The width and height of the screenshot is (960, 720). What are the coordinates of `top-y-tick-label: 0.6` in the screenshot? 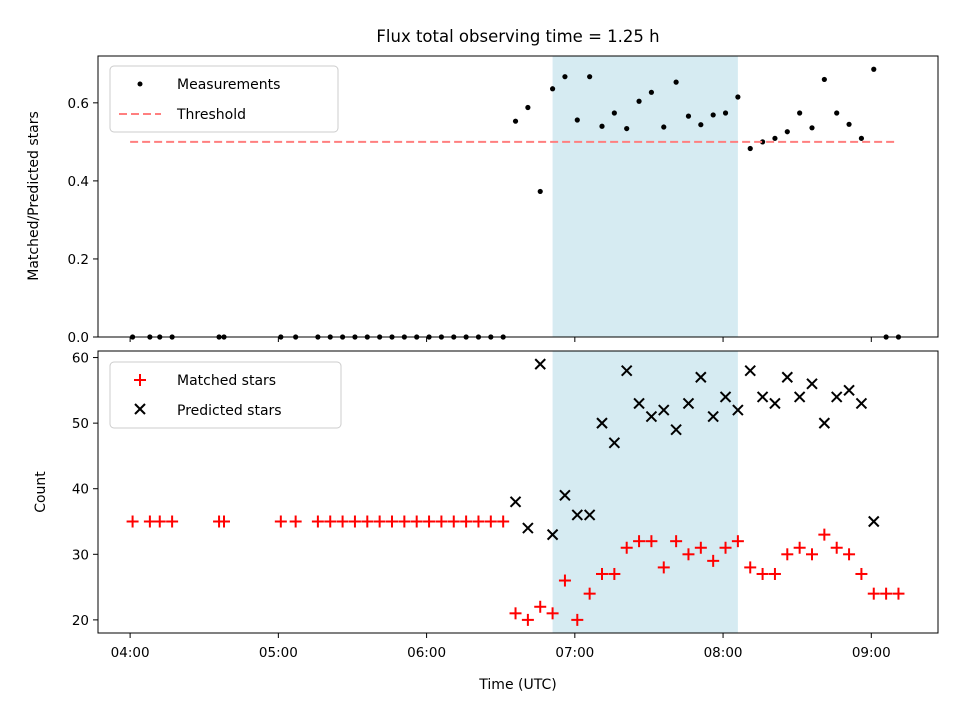 It's located at (78, 104).